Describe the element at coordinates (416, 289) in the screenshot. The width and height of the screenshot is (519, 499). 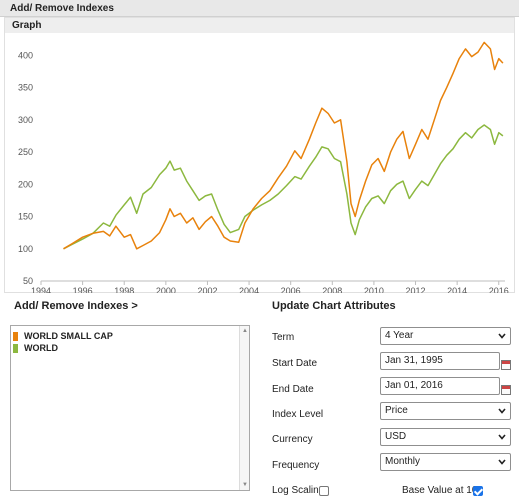
I see `x-tick-label: 2012` at that location.